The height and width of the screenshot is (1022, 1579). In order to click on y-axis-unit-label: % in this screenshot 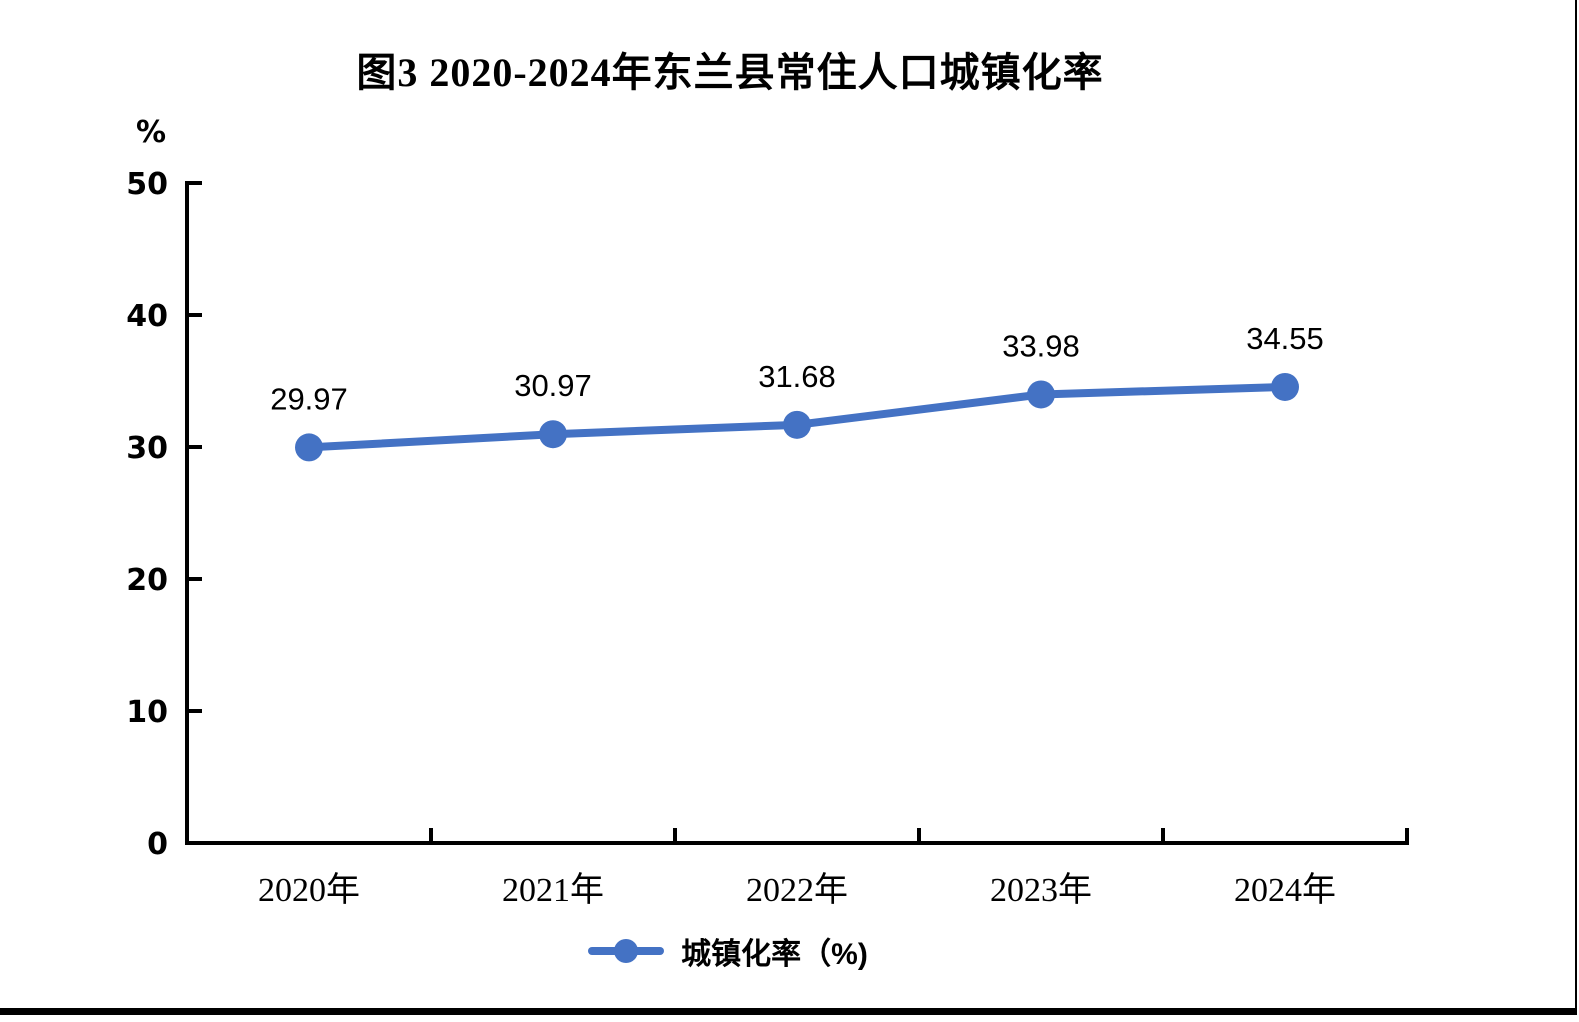, I will do `click(150, 132)`.